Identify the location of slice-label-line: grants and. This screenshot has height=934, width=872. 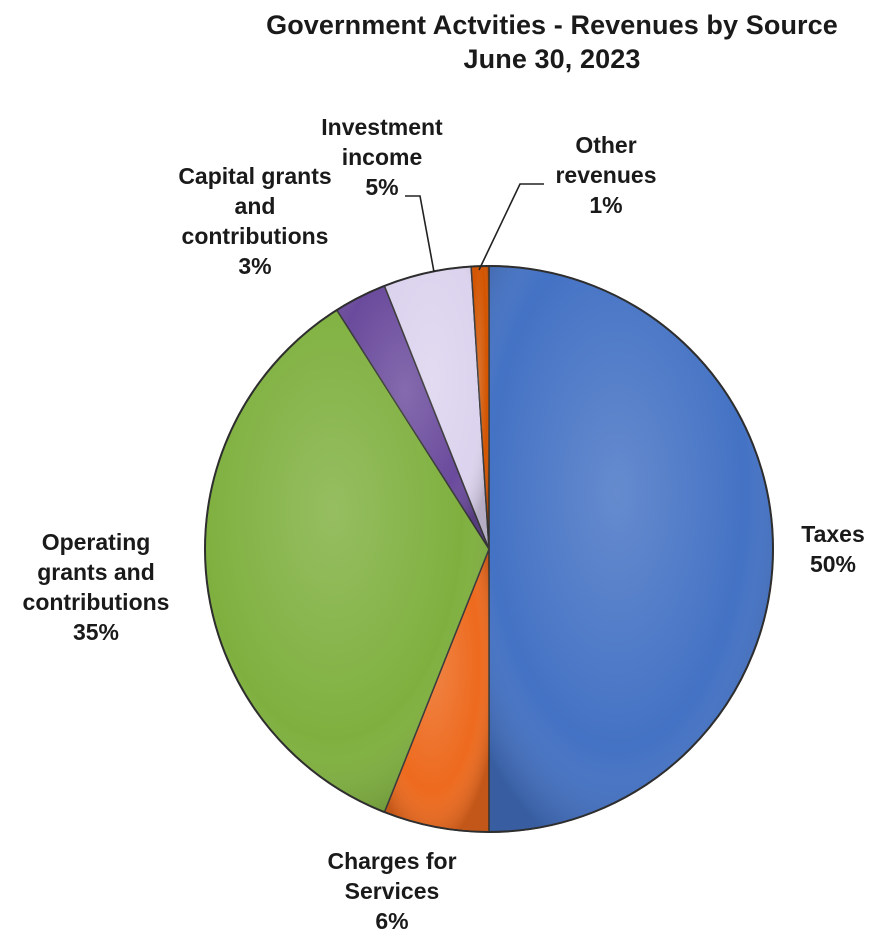
(96, 572).